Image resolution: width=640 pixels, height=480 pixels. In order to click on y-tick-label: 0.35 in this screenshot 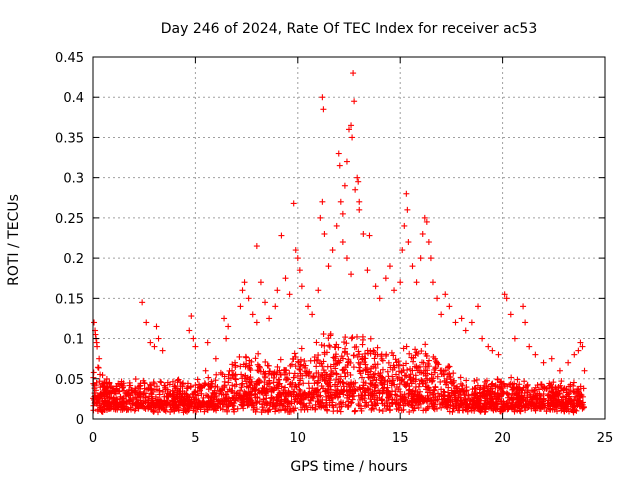, I will do `click(69, 138)`.